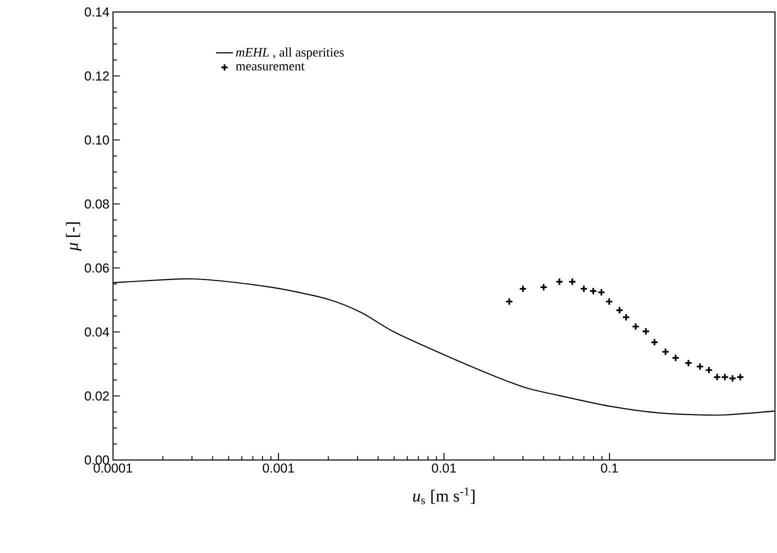 This screenshot has width=777, height=553. What do you see at coordinates (270, 66) in the screenshot?
I see `legend-label: measurement` at bounding box center [270, 66].